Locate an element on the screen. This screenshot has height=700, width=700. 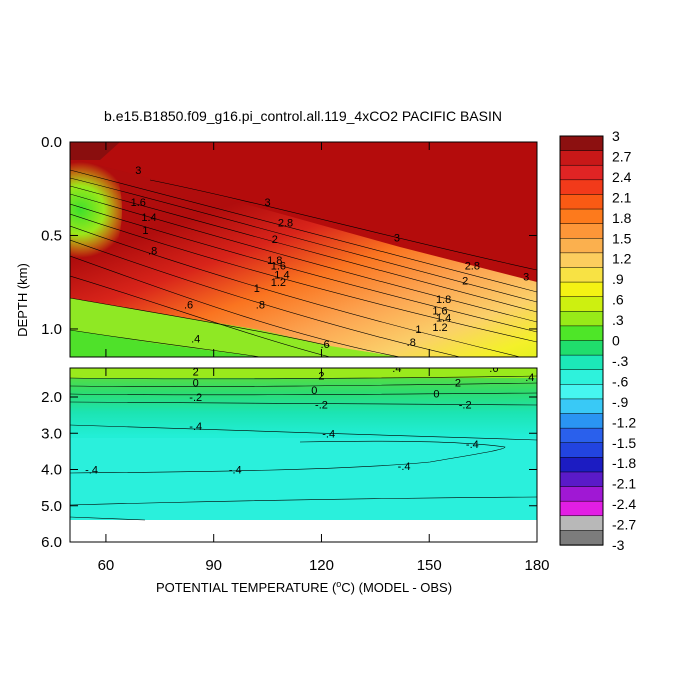
x-axis-label: POTENTIAL TEMPERATURE (oC) (MODEL - OBS) is located at coordinates (304, 587).